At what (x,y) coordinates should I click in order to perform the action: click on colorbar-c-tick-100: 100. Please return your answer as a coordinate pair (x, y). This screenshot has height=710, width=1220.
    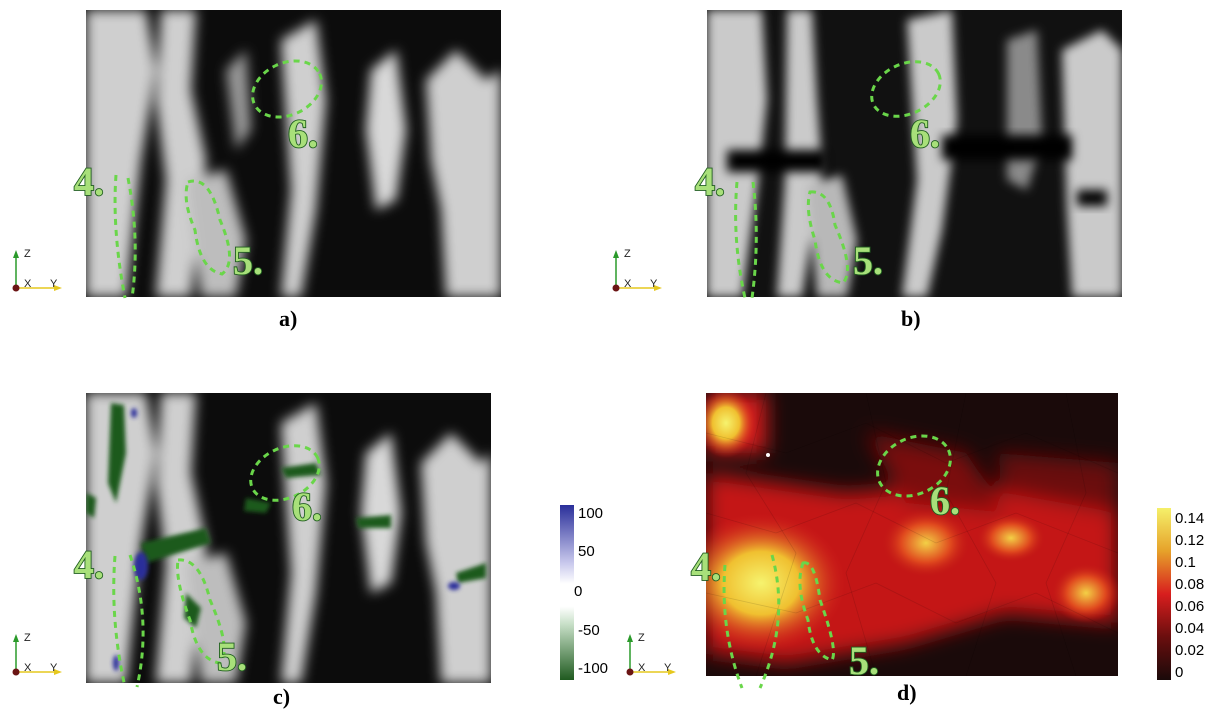
    Looking at the image, I should click on (590, 513).